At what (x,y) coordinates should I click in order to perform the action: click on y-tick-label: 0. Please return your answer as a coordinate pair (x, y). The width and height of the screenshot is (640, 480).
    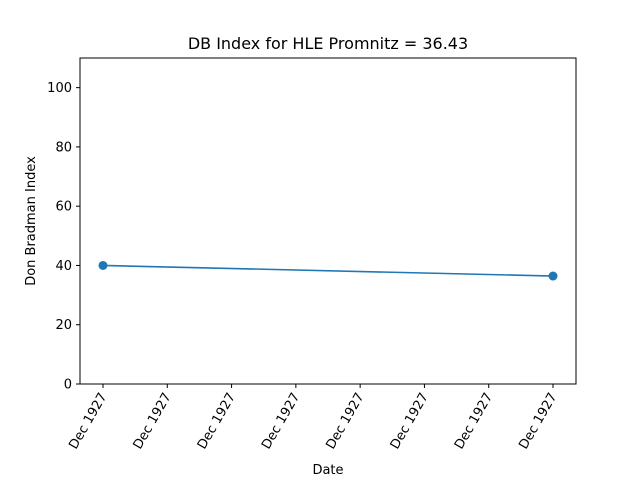
    Looking at the image, I should click on (68, 385).